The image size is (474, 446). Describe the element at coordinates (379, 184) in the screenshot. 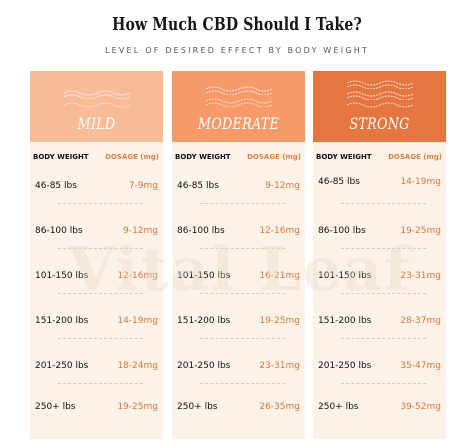

I see `table-row: 46-85 lbs 14-19mg` at that location.